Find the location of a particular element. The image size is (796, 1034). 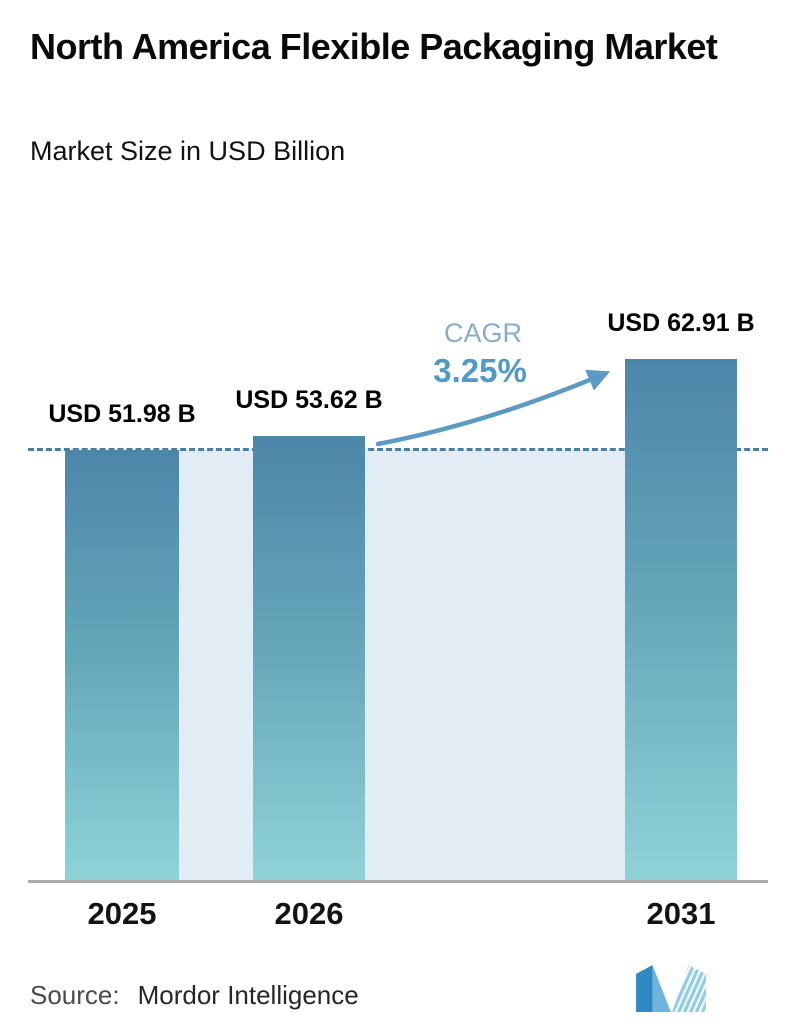

bar-value-label: USD 62.91 B is located at coordinates (681, 323).